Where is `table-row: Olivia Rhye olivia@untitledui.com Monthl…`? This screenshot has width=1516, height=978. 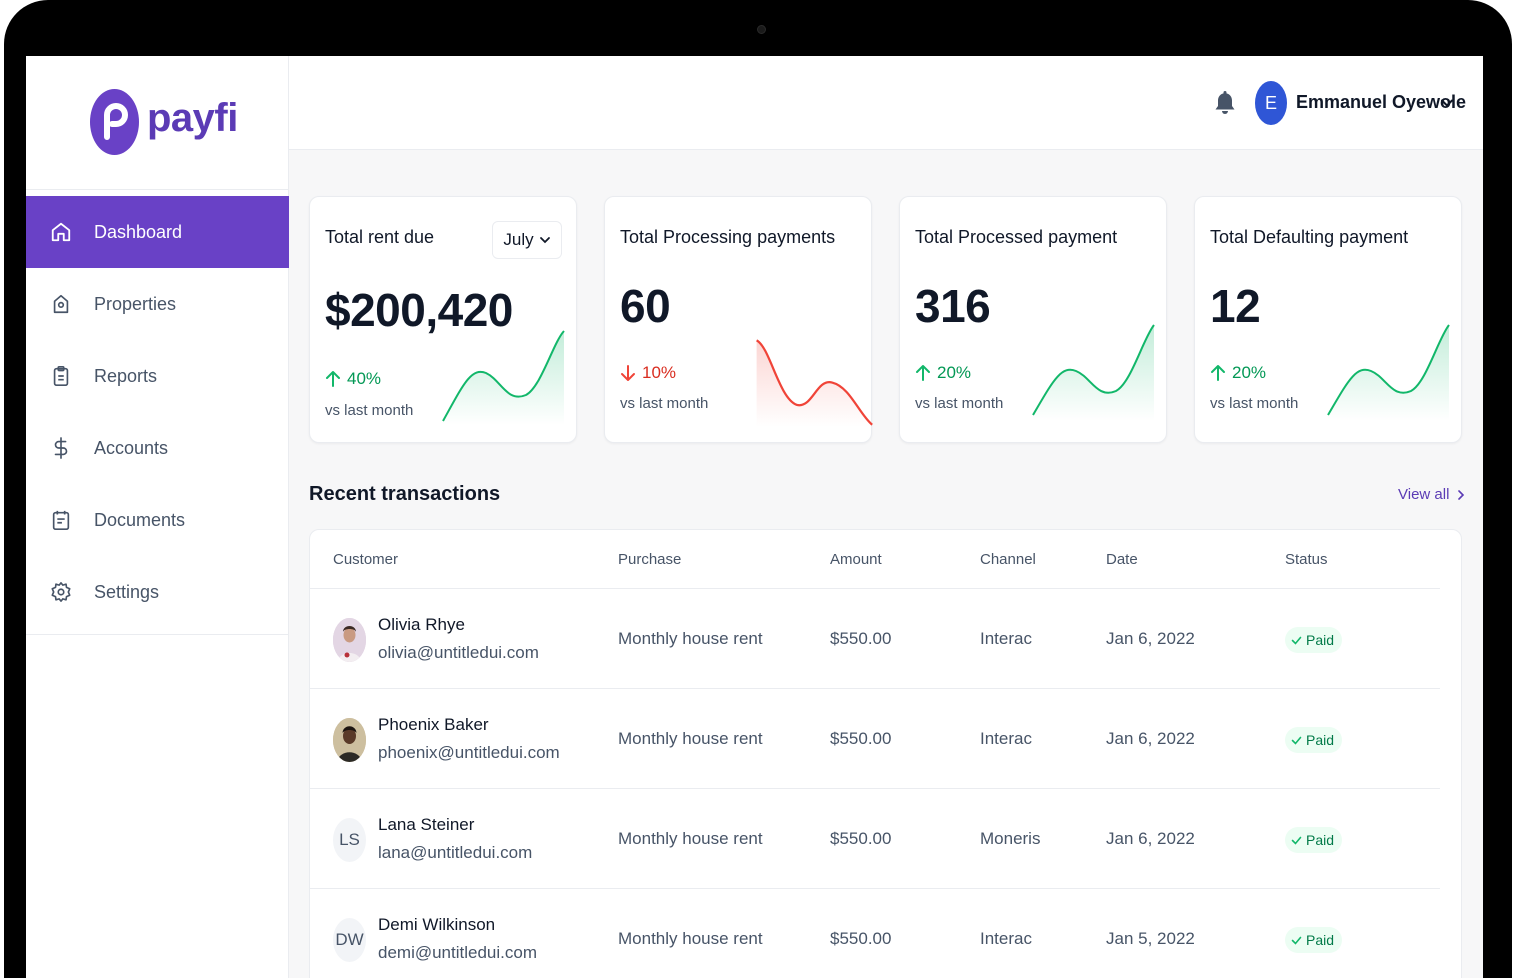 table-row: Olivia Rhye olivia@untitledui.com Monthl… is located at coordinates (875, 639).